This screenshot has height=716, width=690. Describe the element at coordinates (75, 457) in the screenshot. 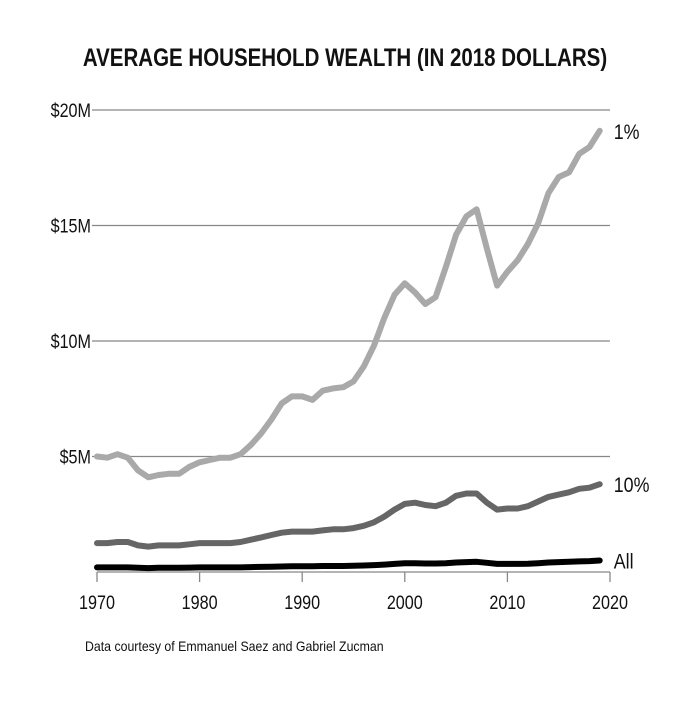

I see `y-tick-label: $5M` at that location.